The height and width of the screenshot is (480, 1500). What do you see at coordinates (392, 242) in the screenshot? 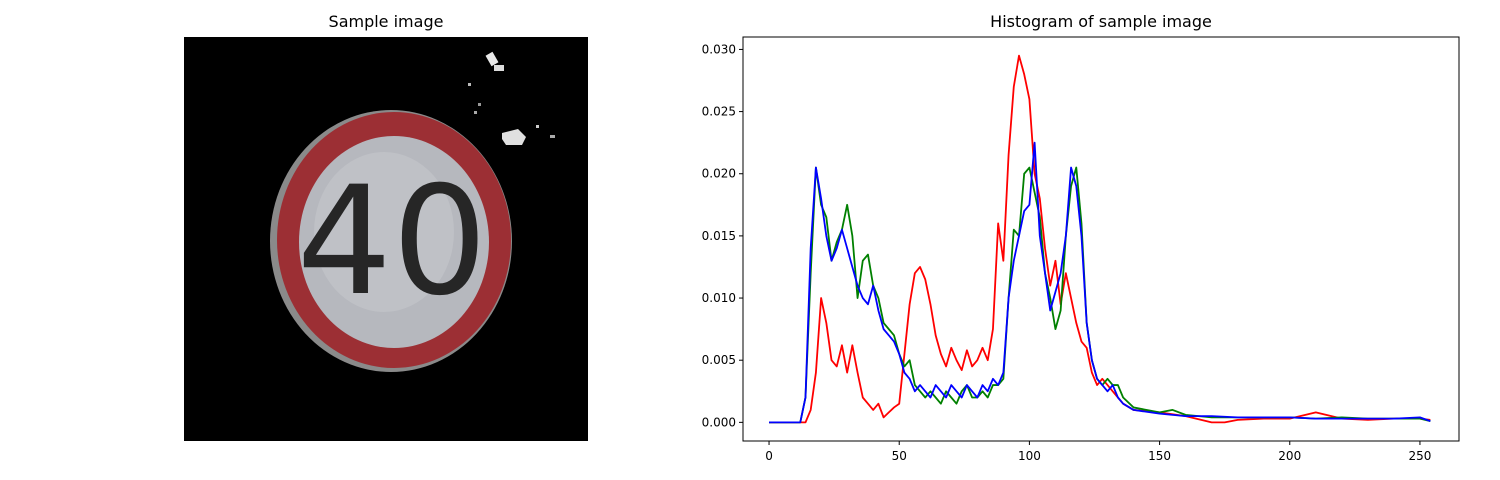
I see `sign-number: 40` at bounding box center [392, 242].